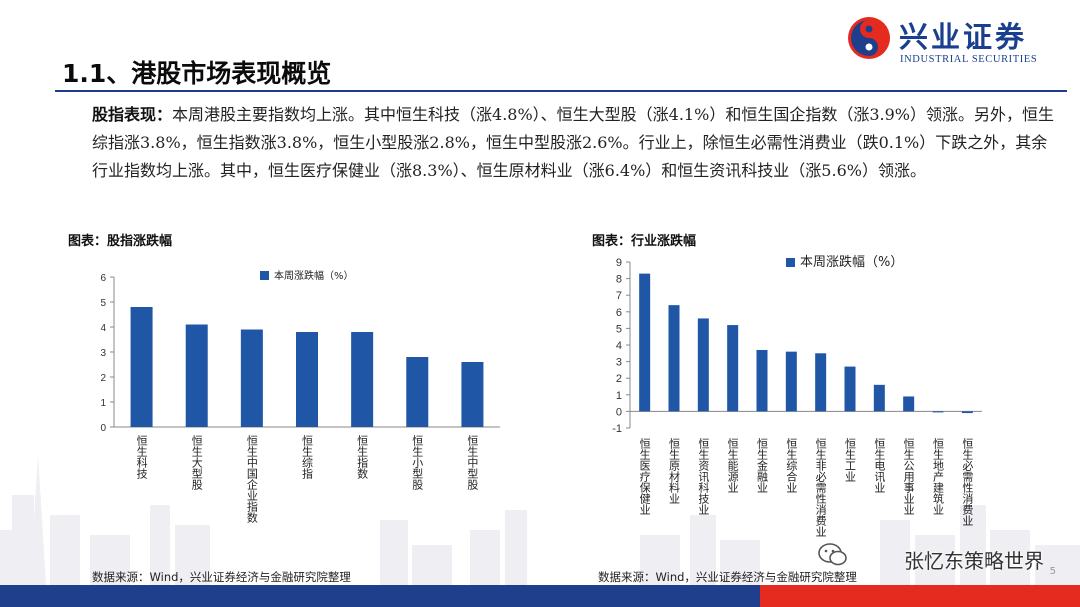  Describe the element at coordinates (103, 278) in the screenshot. I see `left-chart-y-tick-label: 6` at that location.